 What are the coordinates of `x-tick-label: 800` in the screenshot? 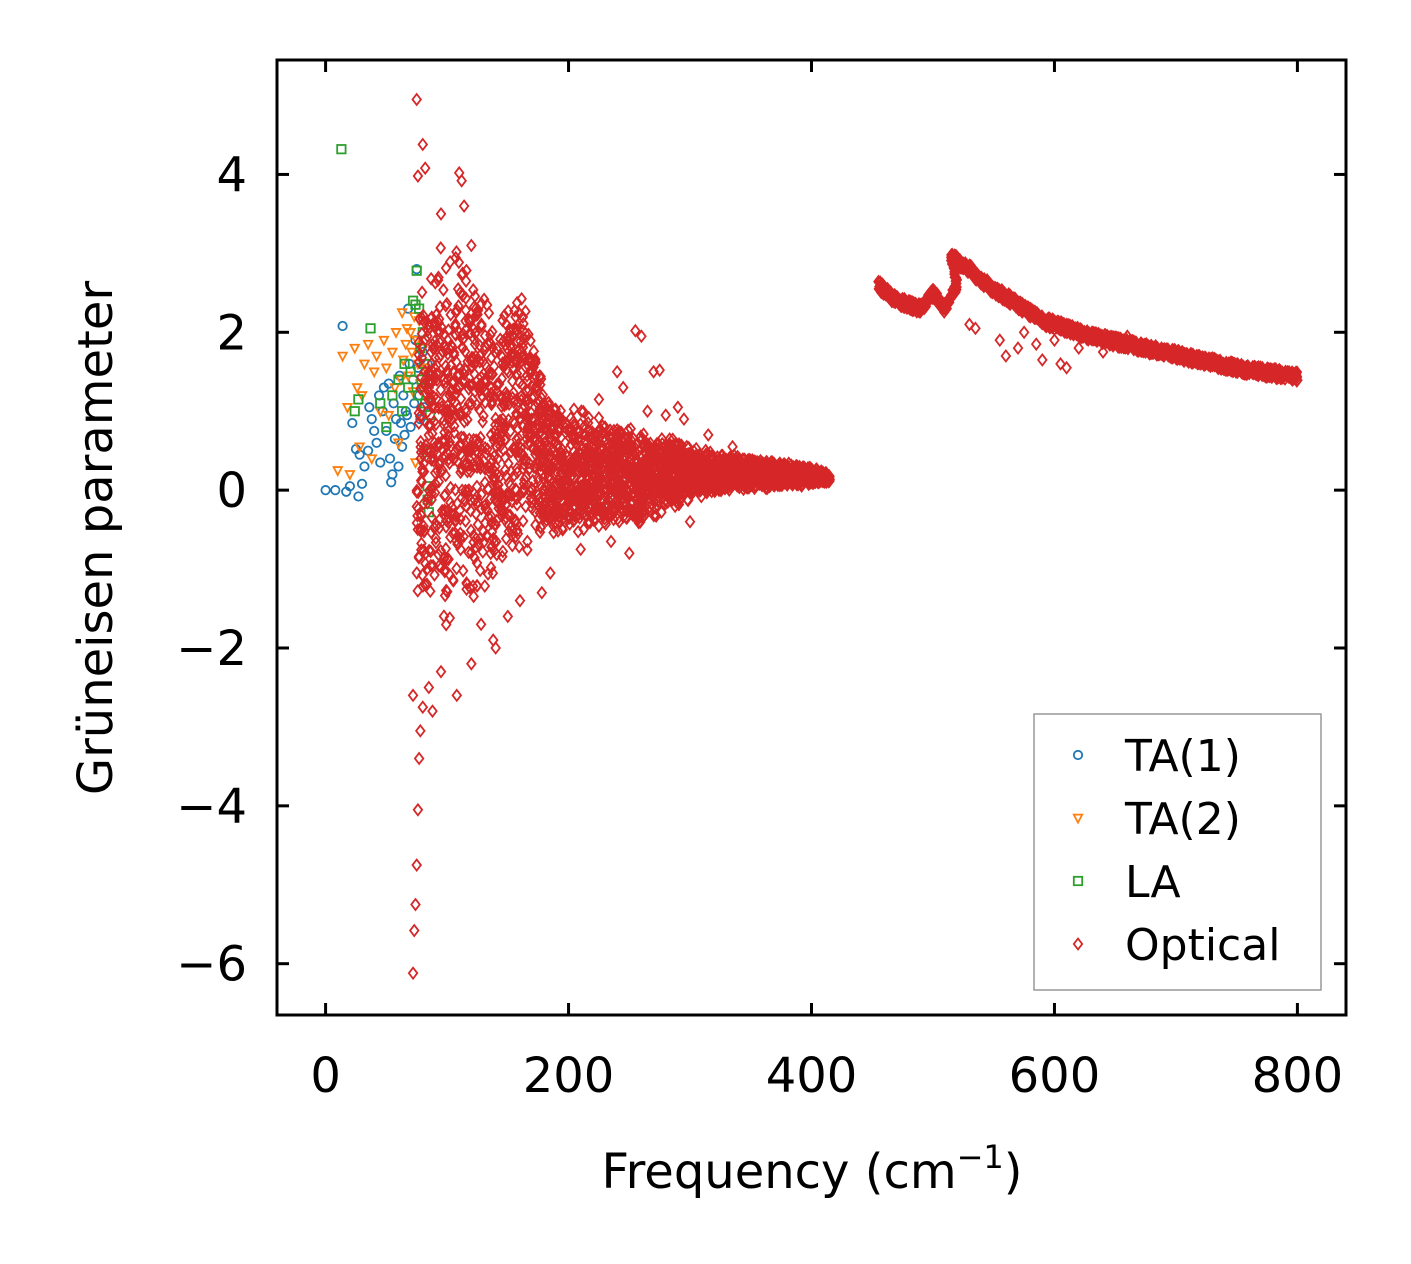 It's located at (1298, 1076).